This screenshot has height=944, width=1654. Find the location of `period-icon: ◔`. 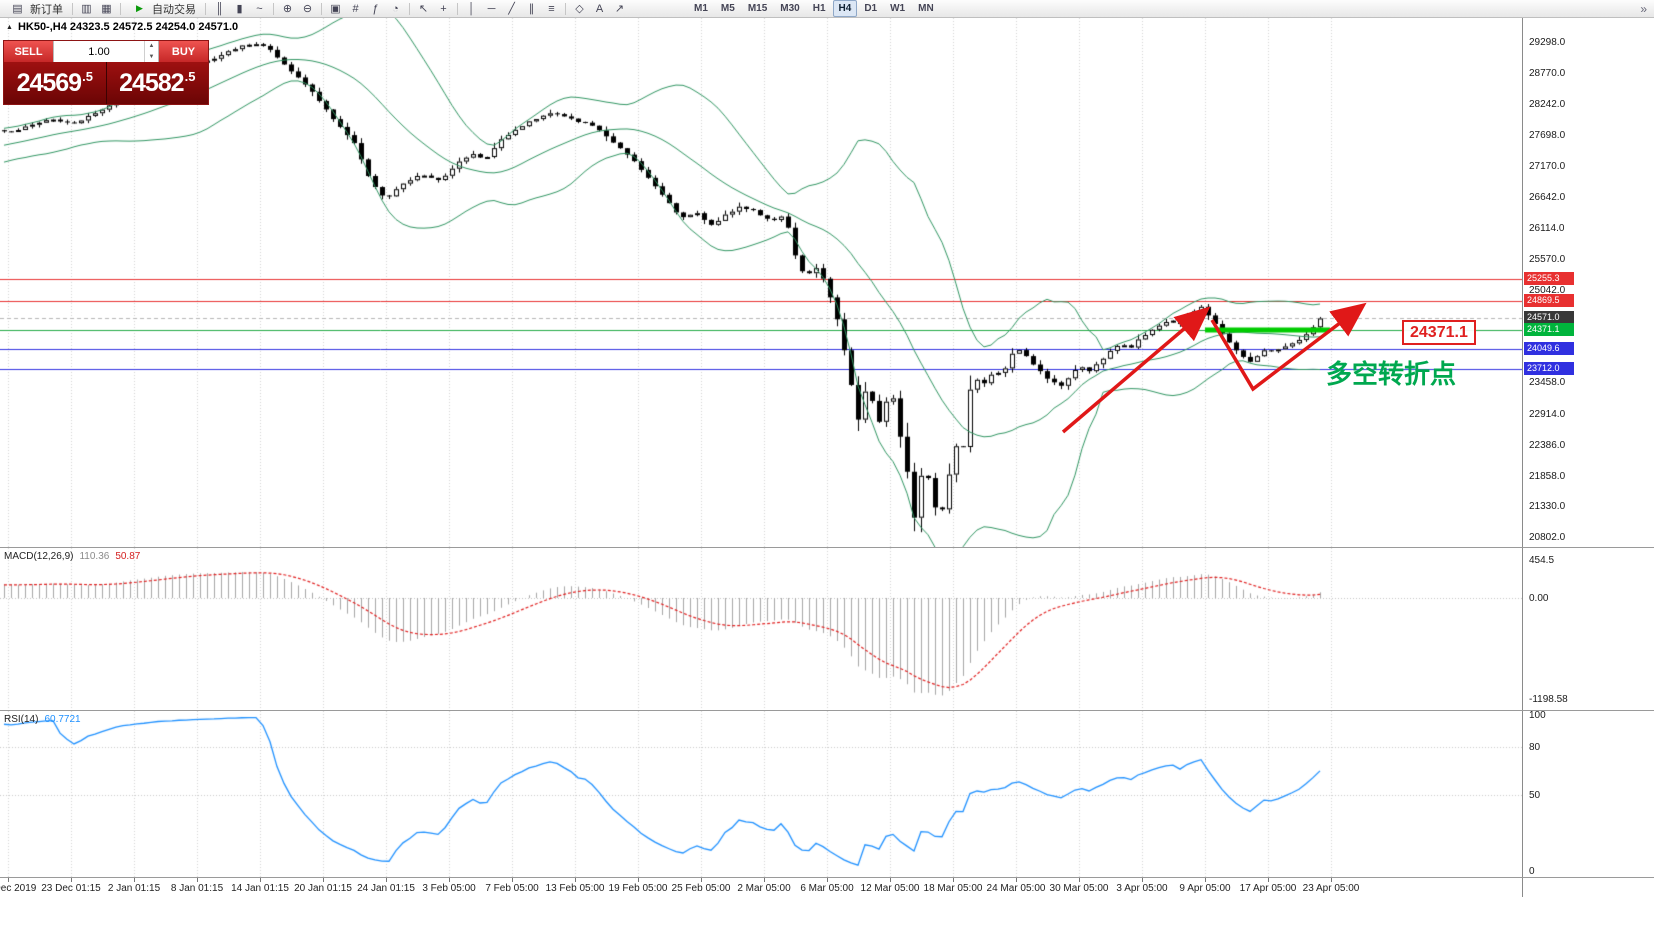

period-icon: ◔ is located at coordinates (395, 8).